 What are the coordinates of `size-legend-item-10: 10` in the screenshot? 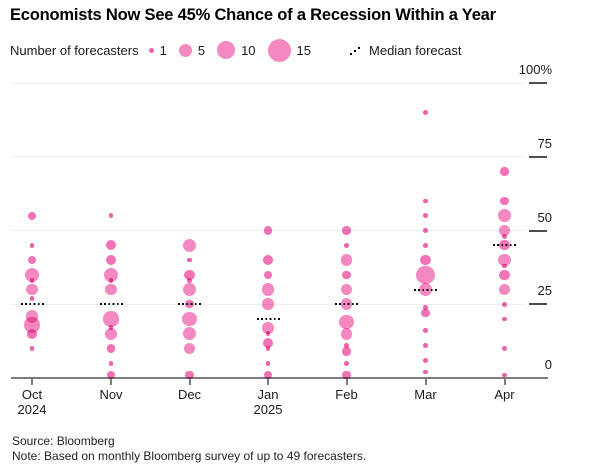 It's located at (236, 50).